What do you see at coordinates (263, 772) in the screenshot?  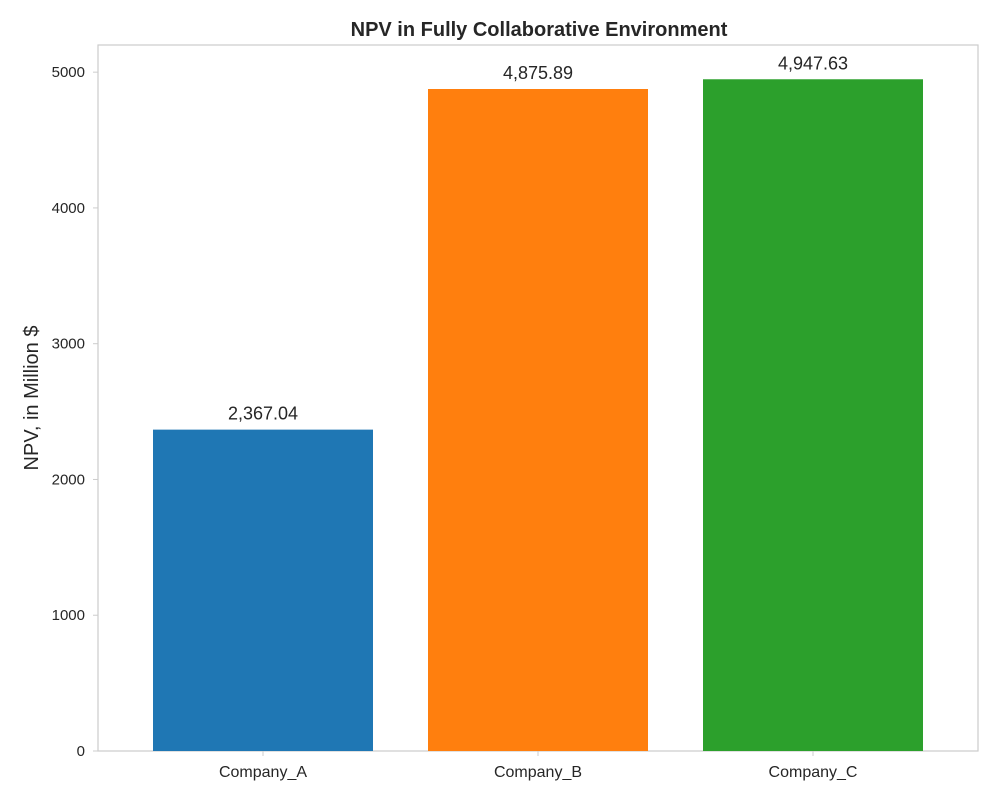 I see `x-tick-label: Company_A` at bounding box center [263, 772].